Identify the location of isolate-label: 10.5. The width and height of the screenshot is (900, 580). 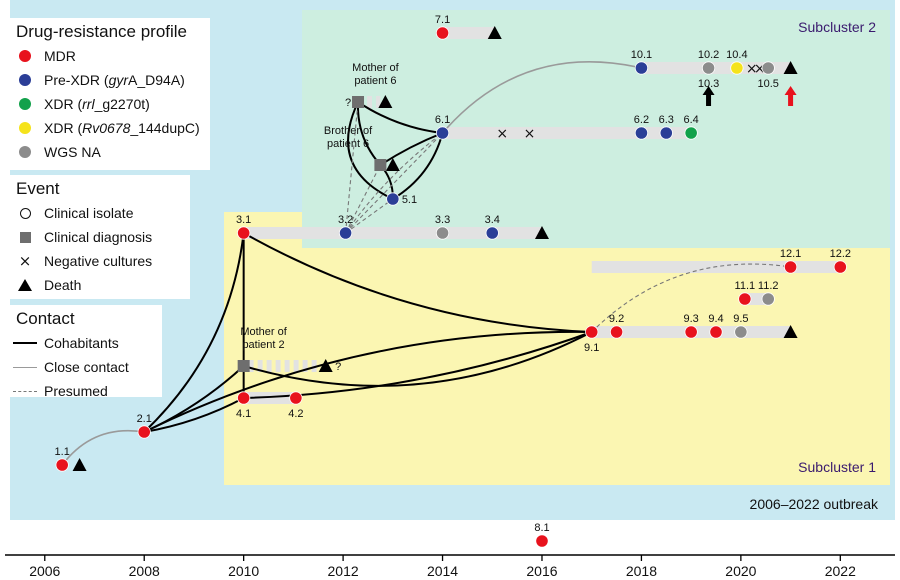
(768, 84).